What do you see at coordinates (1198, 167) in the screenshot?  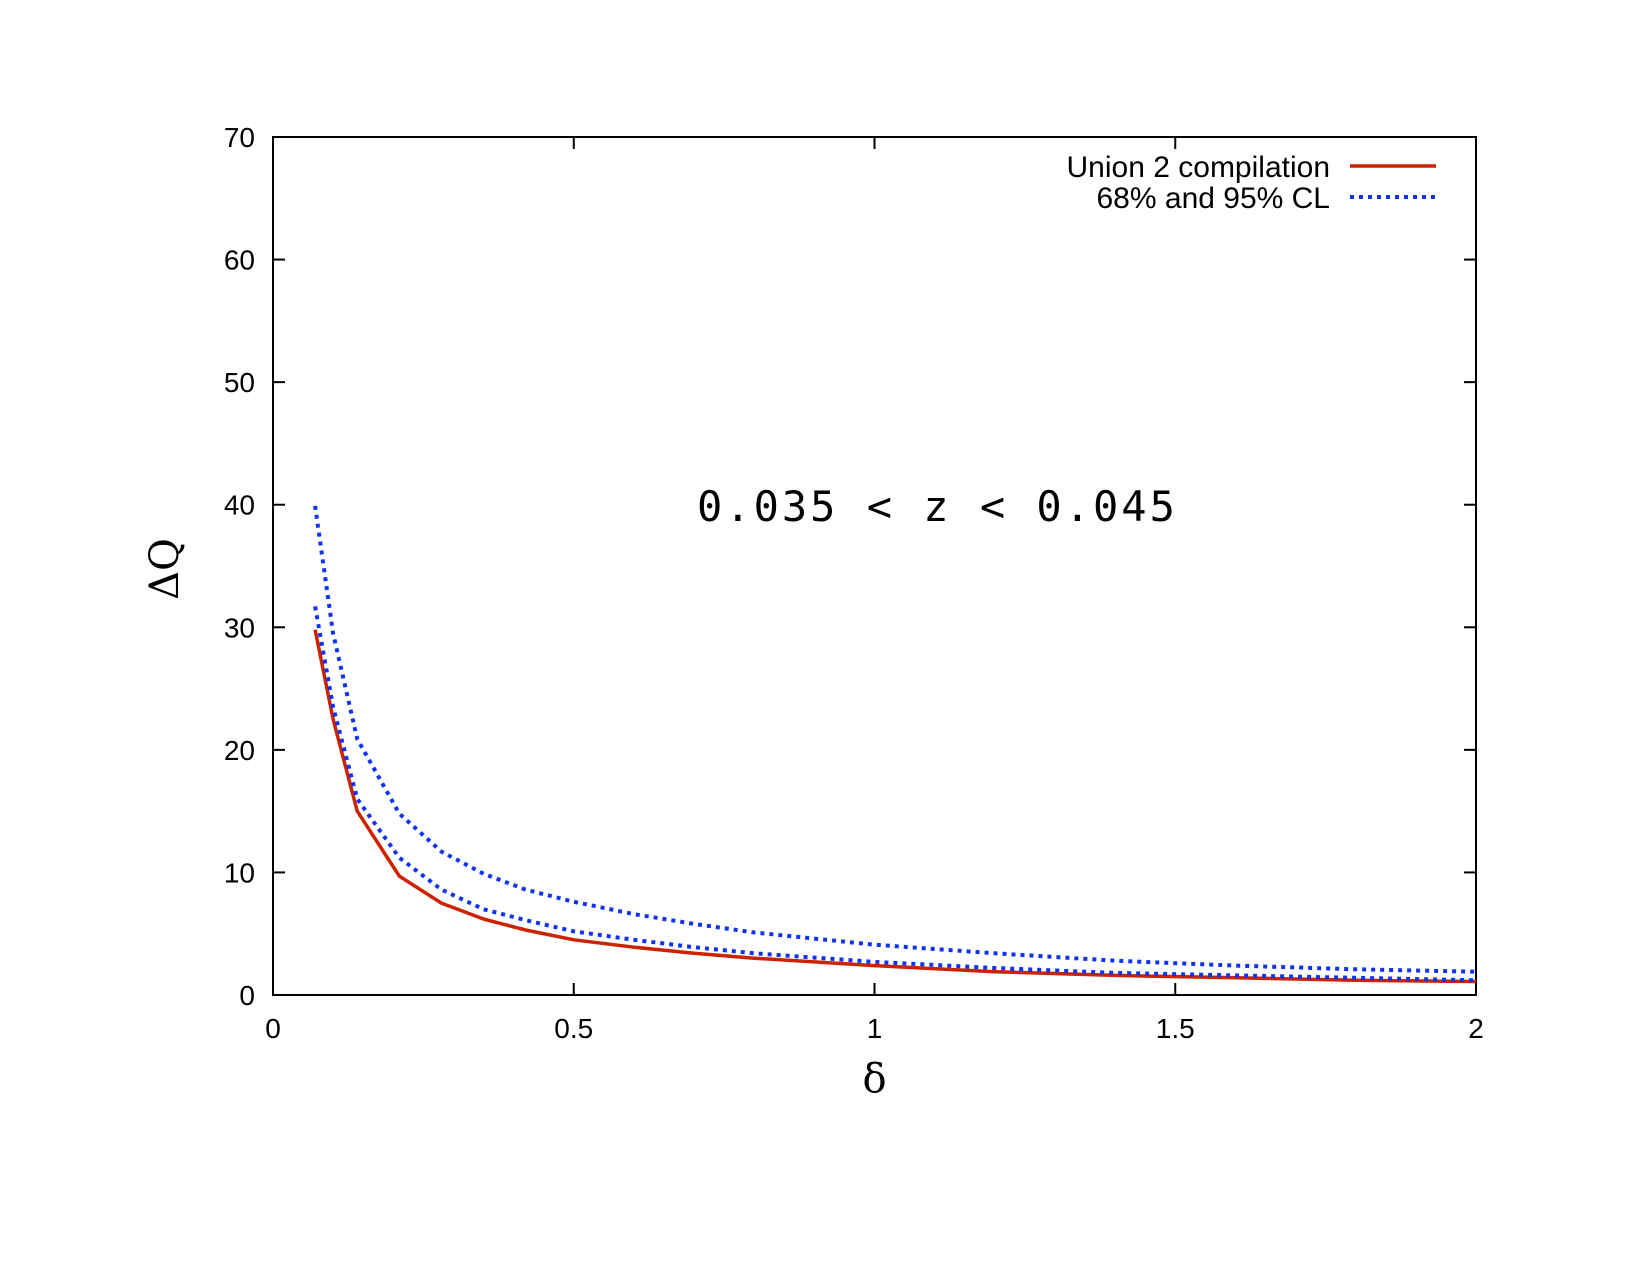 I see `legend-label-union2: Union 2 compilation` at bounding box center [1198, 167].